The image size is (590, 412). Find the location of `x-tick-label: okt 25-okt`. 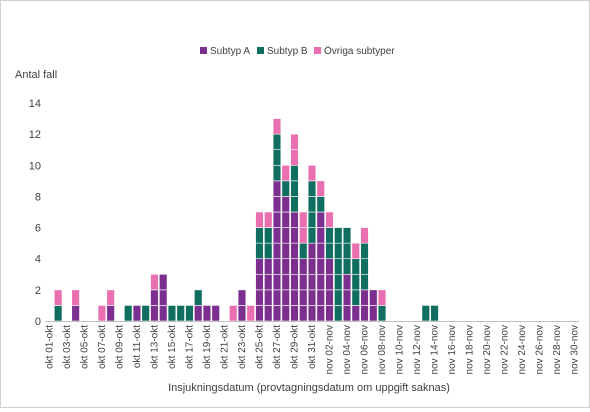

x-tick-label: okt 25-okt is located at coordinates (259, 347).